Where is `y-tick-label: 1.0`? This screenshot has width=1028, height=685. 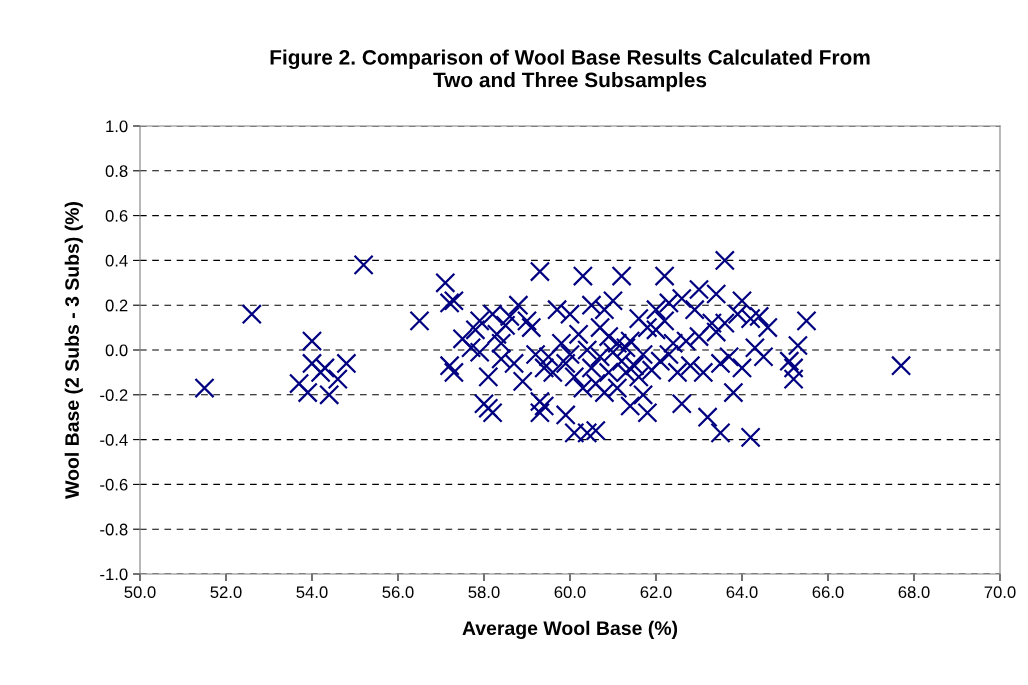
y-tick-label: 1.0 is located at coordinates (117, 126).